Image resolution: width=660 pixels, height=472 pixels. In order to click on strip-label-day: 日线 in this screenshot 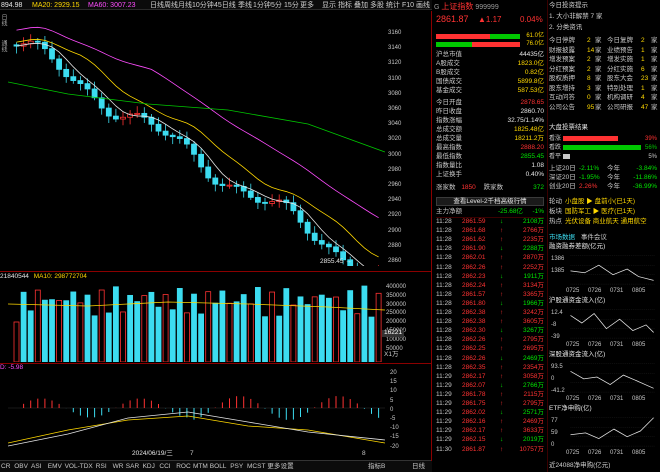, I will do `click(3, 20)`.